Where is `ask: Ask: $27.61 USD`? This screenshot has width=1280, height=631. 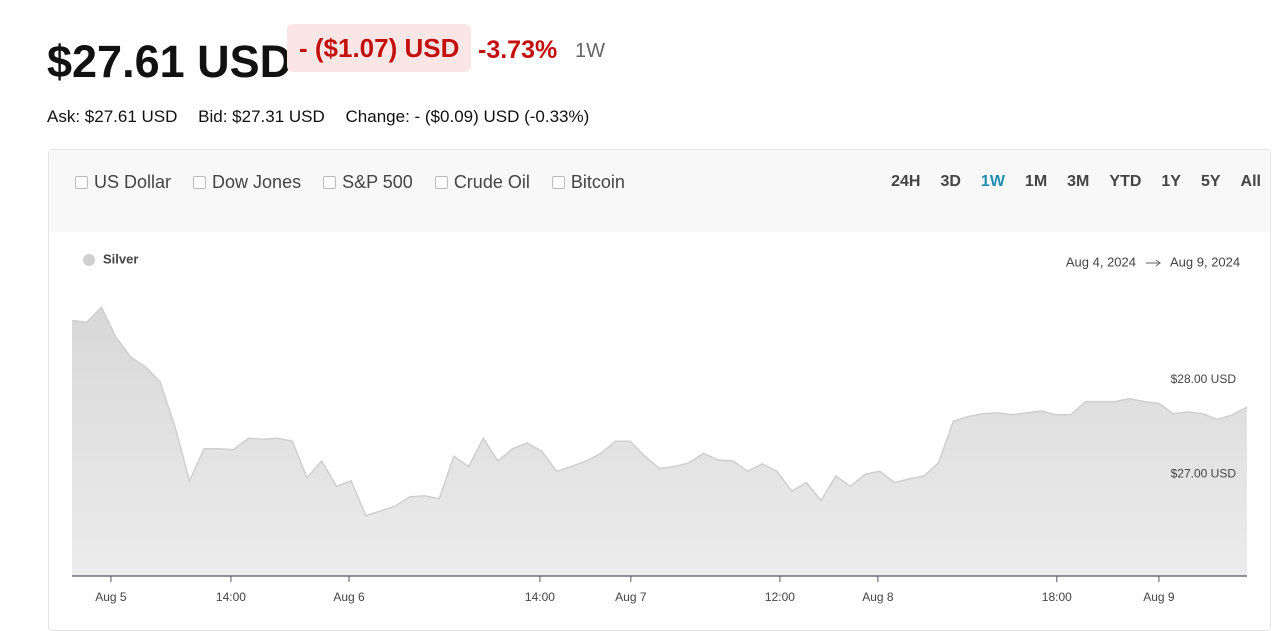 ask: Ask: $27.61 USD is located at coordinates (112, 116).